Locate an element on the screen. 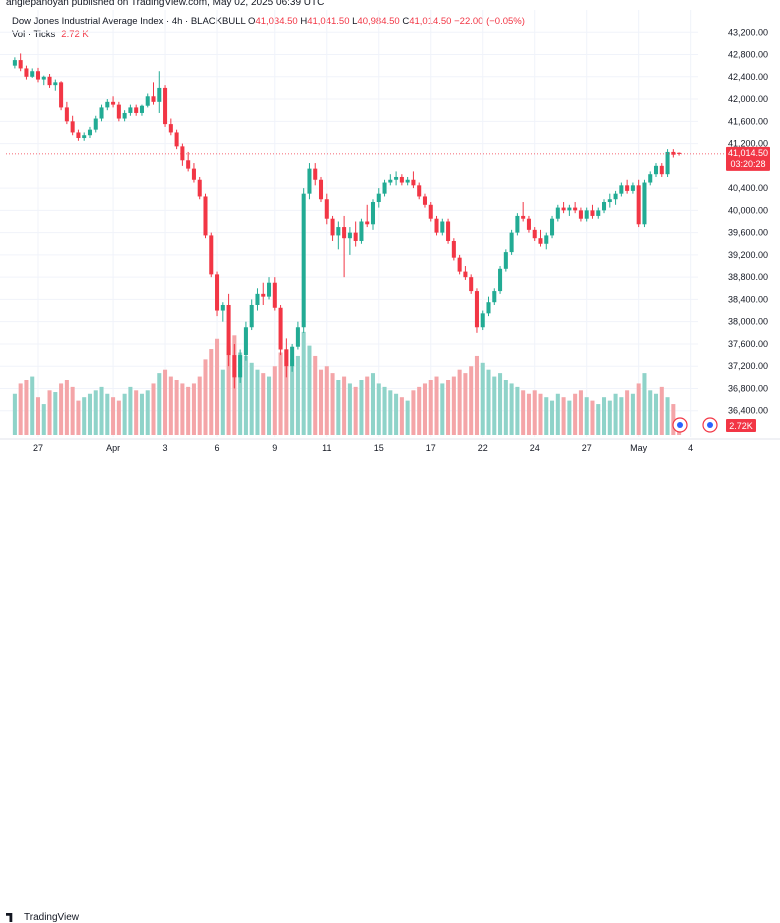 Image resolution: width=780 pixels, height=923 pixels. tradingview-logo-icon is located at coordinates (9, 917).